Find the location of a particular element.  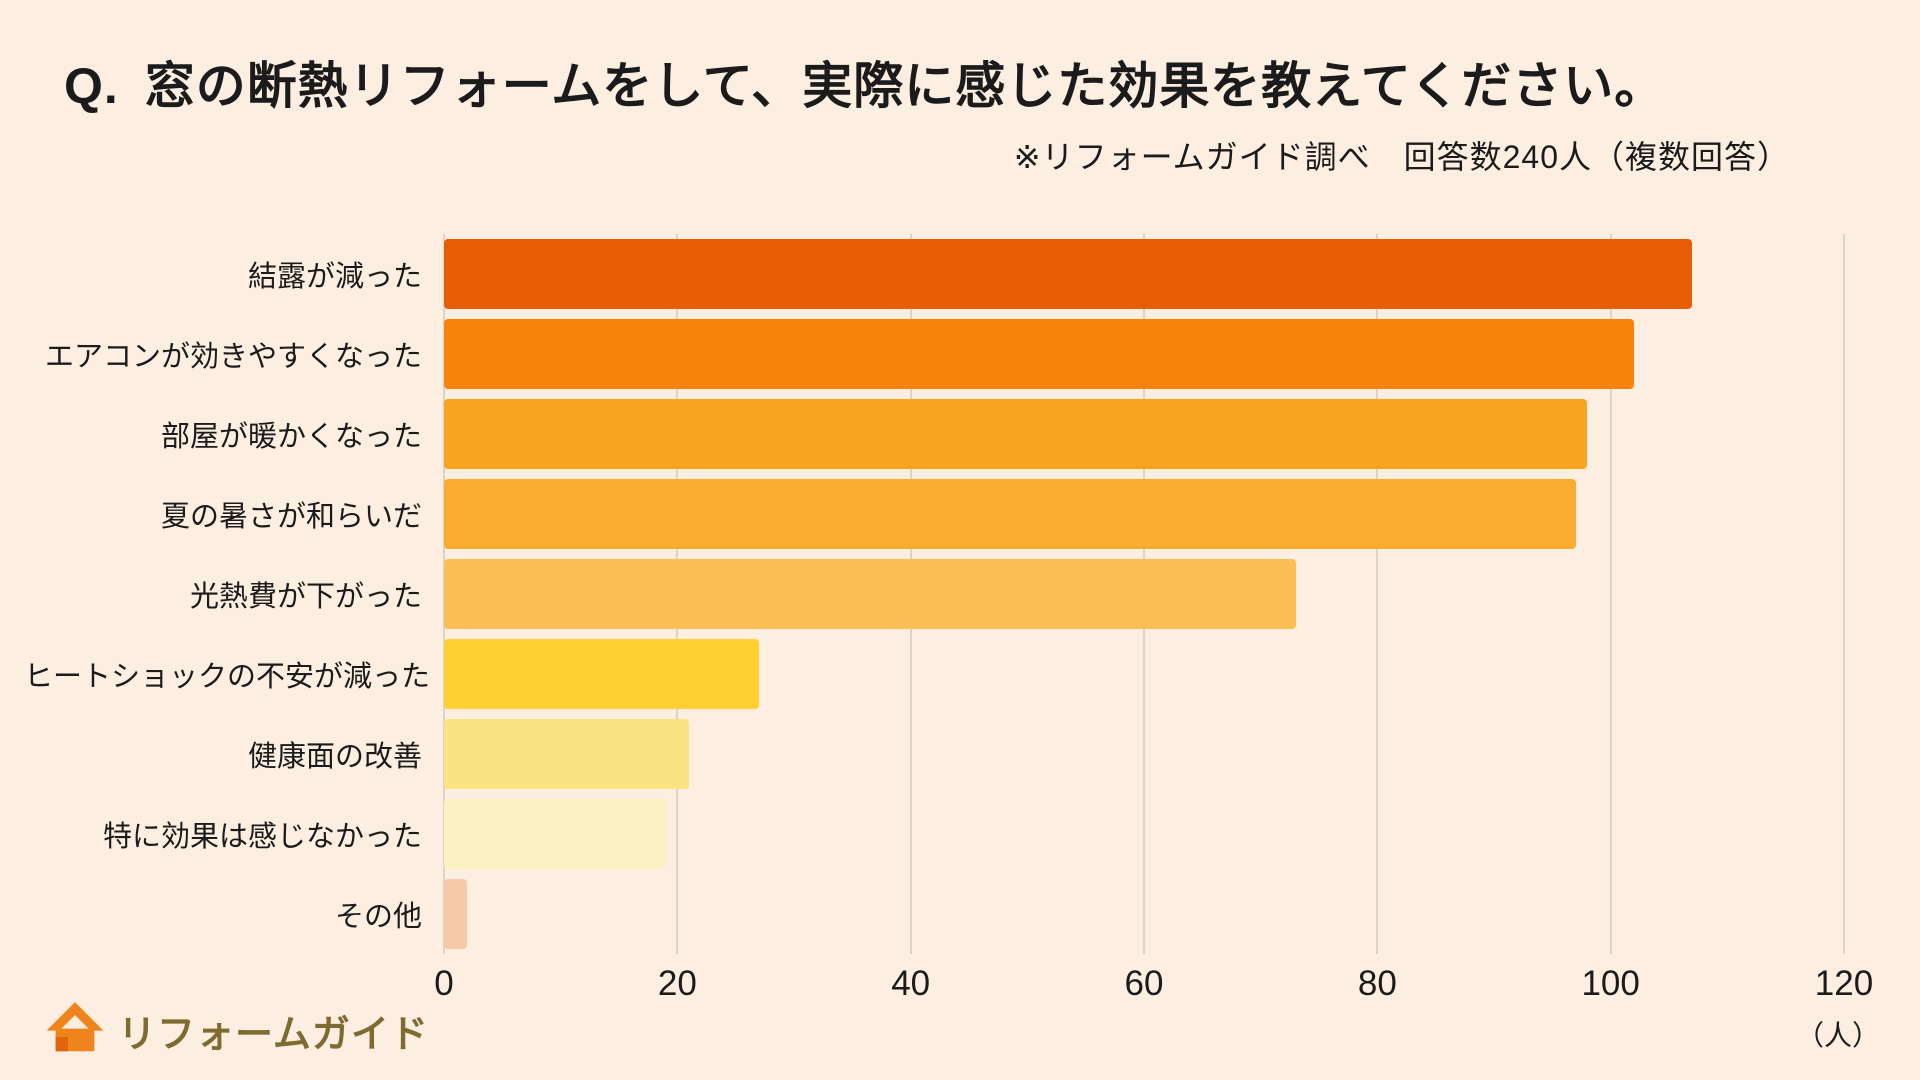

bar-row: ヒートショックの不安が減った is located at coordinates (934, 674).